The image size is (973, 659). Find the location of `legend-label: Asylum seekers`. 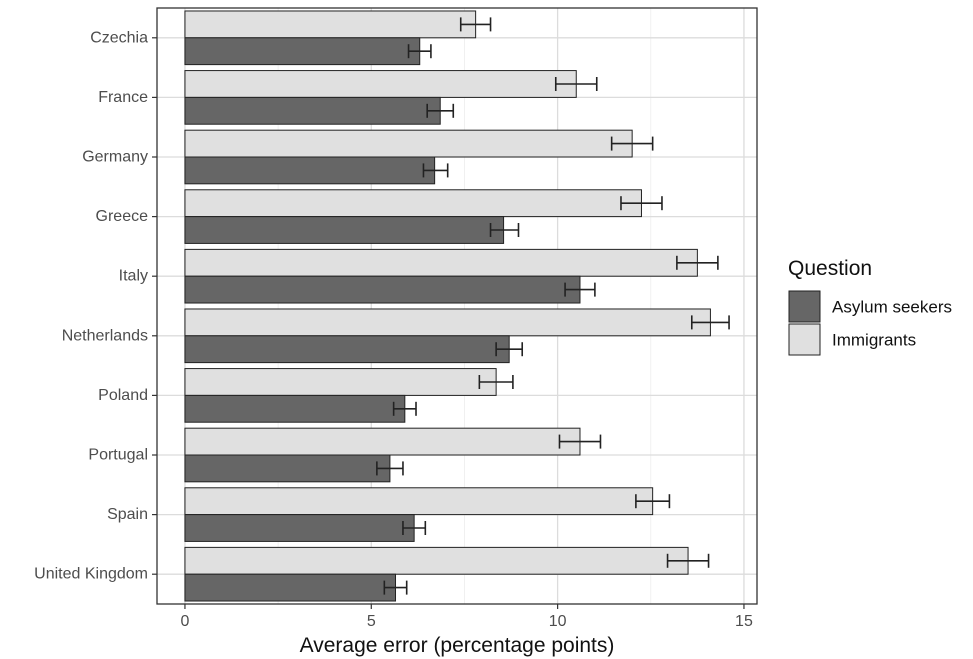

legend-label: Asylum seekers is located at coordinates (892, 307).